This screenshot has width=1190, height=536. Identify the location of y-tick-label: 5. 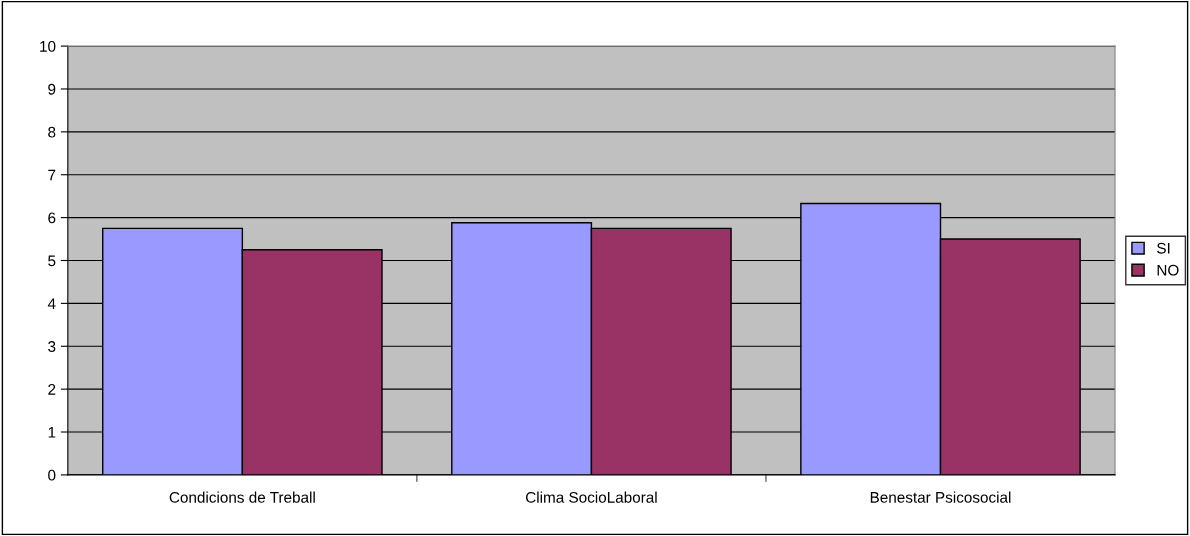
(52, 261).